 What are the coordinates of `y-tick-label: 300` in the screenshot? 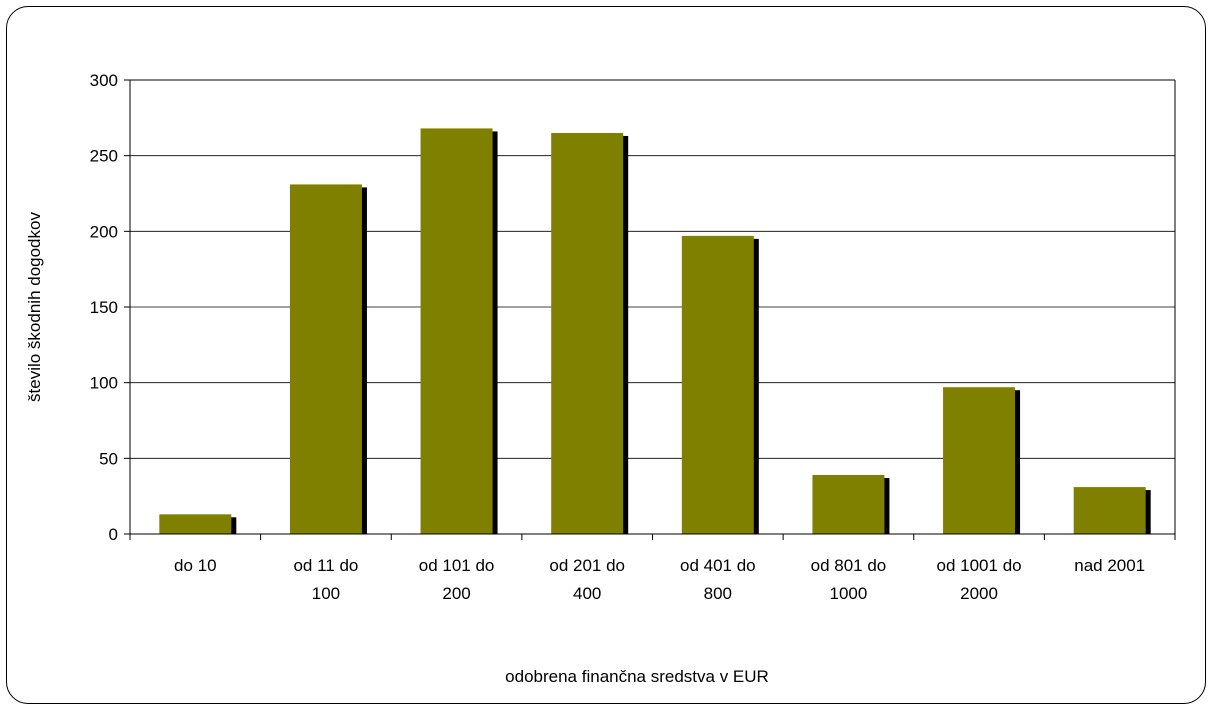 It's located at (104, 80).